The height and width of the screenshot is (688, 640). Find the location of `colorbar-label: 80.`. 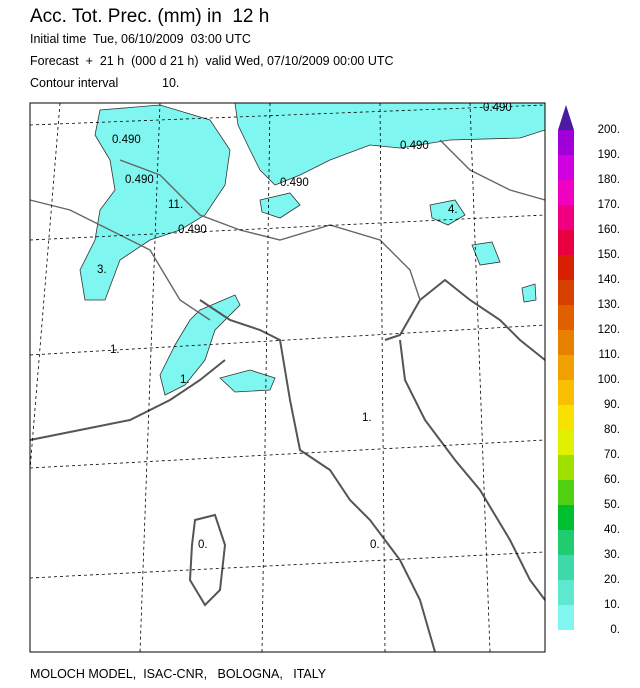

colorbar-label: 80. is located at coordinates (612, 430).